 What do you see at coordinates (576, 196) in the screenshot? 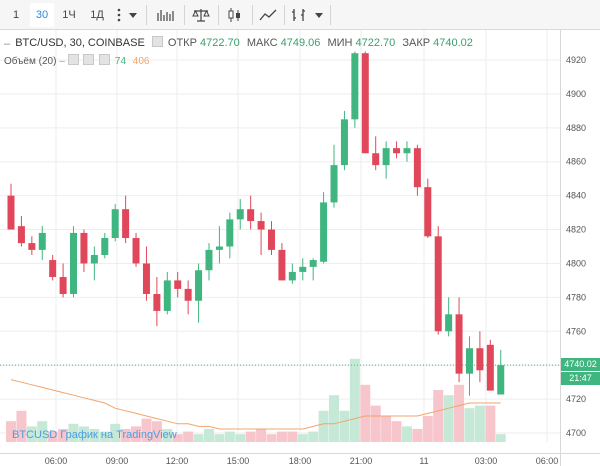
I see `price-tick-label: 4840` at bounding box center [576, 196].